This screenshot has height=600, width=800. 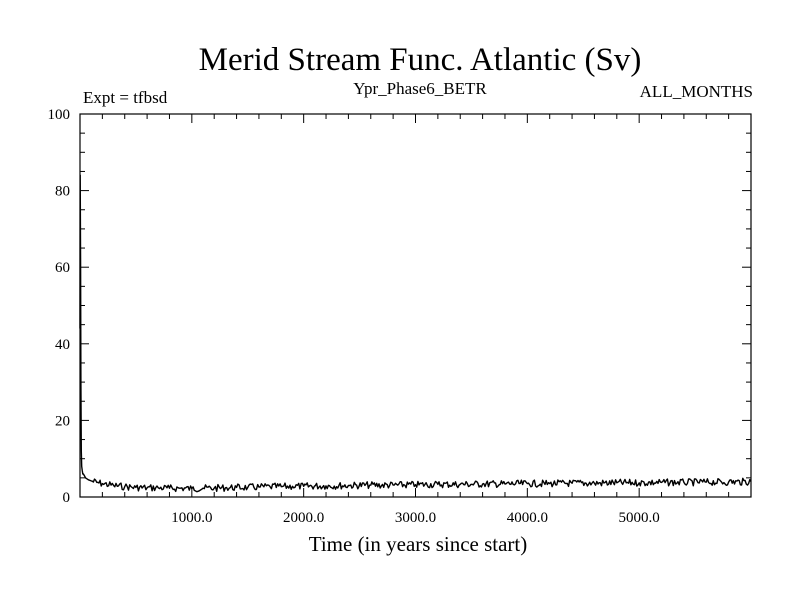 I want to click on x-tick-label: 2000.0, so click(x=303, y=518).